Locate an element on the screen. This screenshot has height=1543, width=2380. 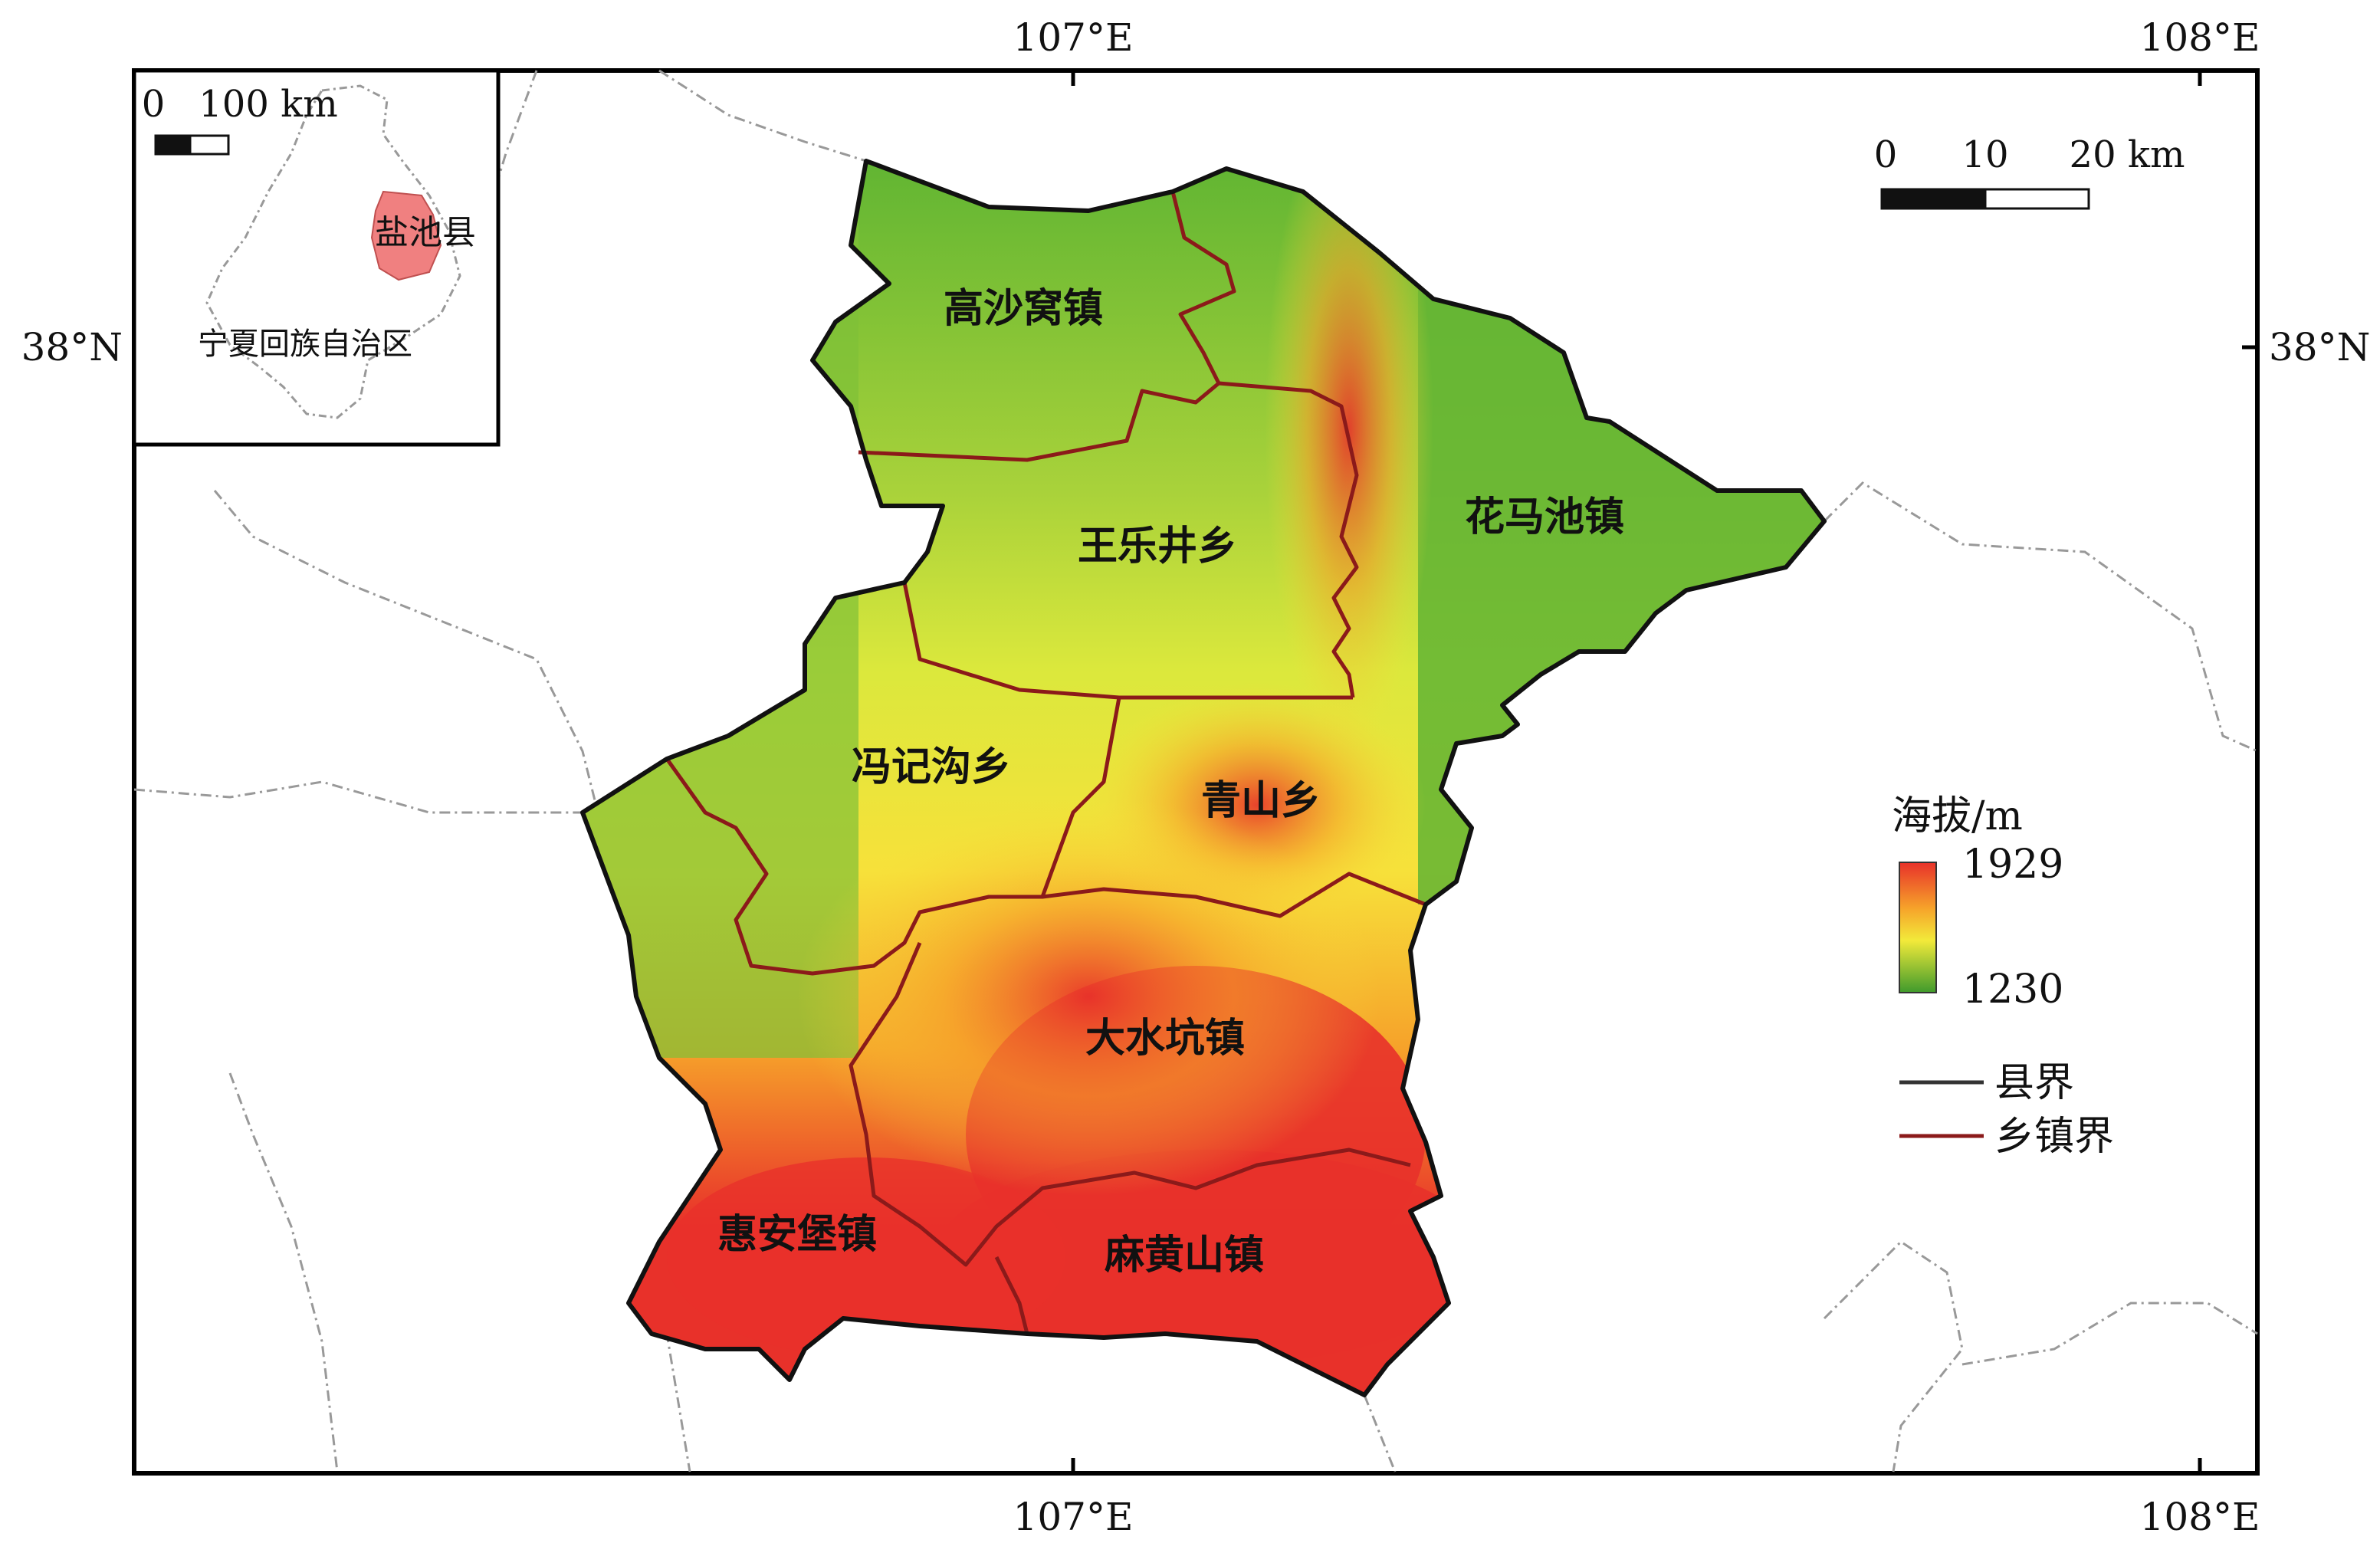
town-label-dashuikeng: 大水坑镇 is located at coordinates (1165, 1039).